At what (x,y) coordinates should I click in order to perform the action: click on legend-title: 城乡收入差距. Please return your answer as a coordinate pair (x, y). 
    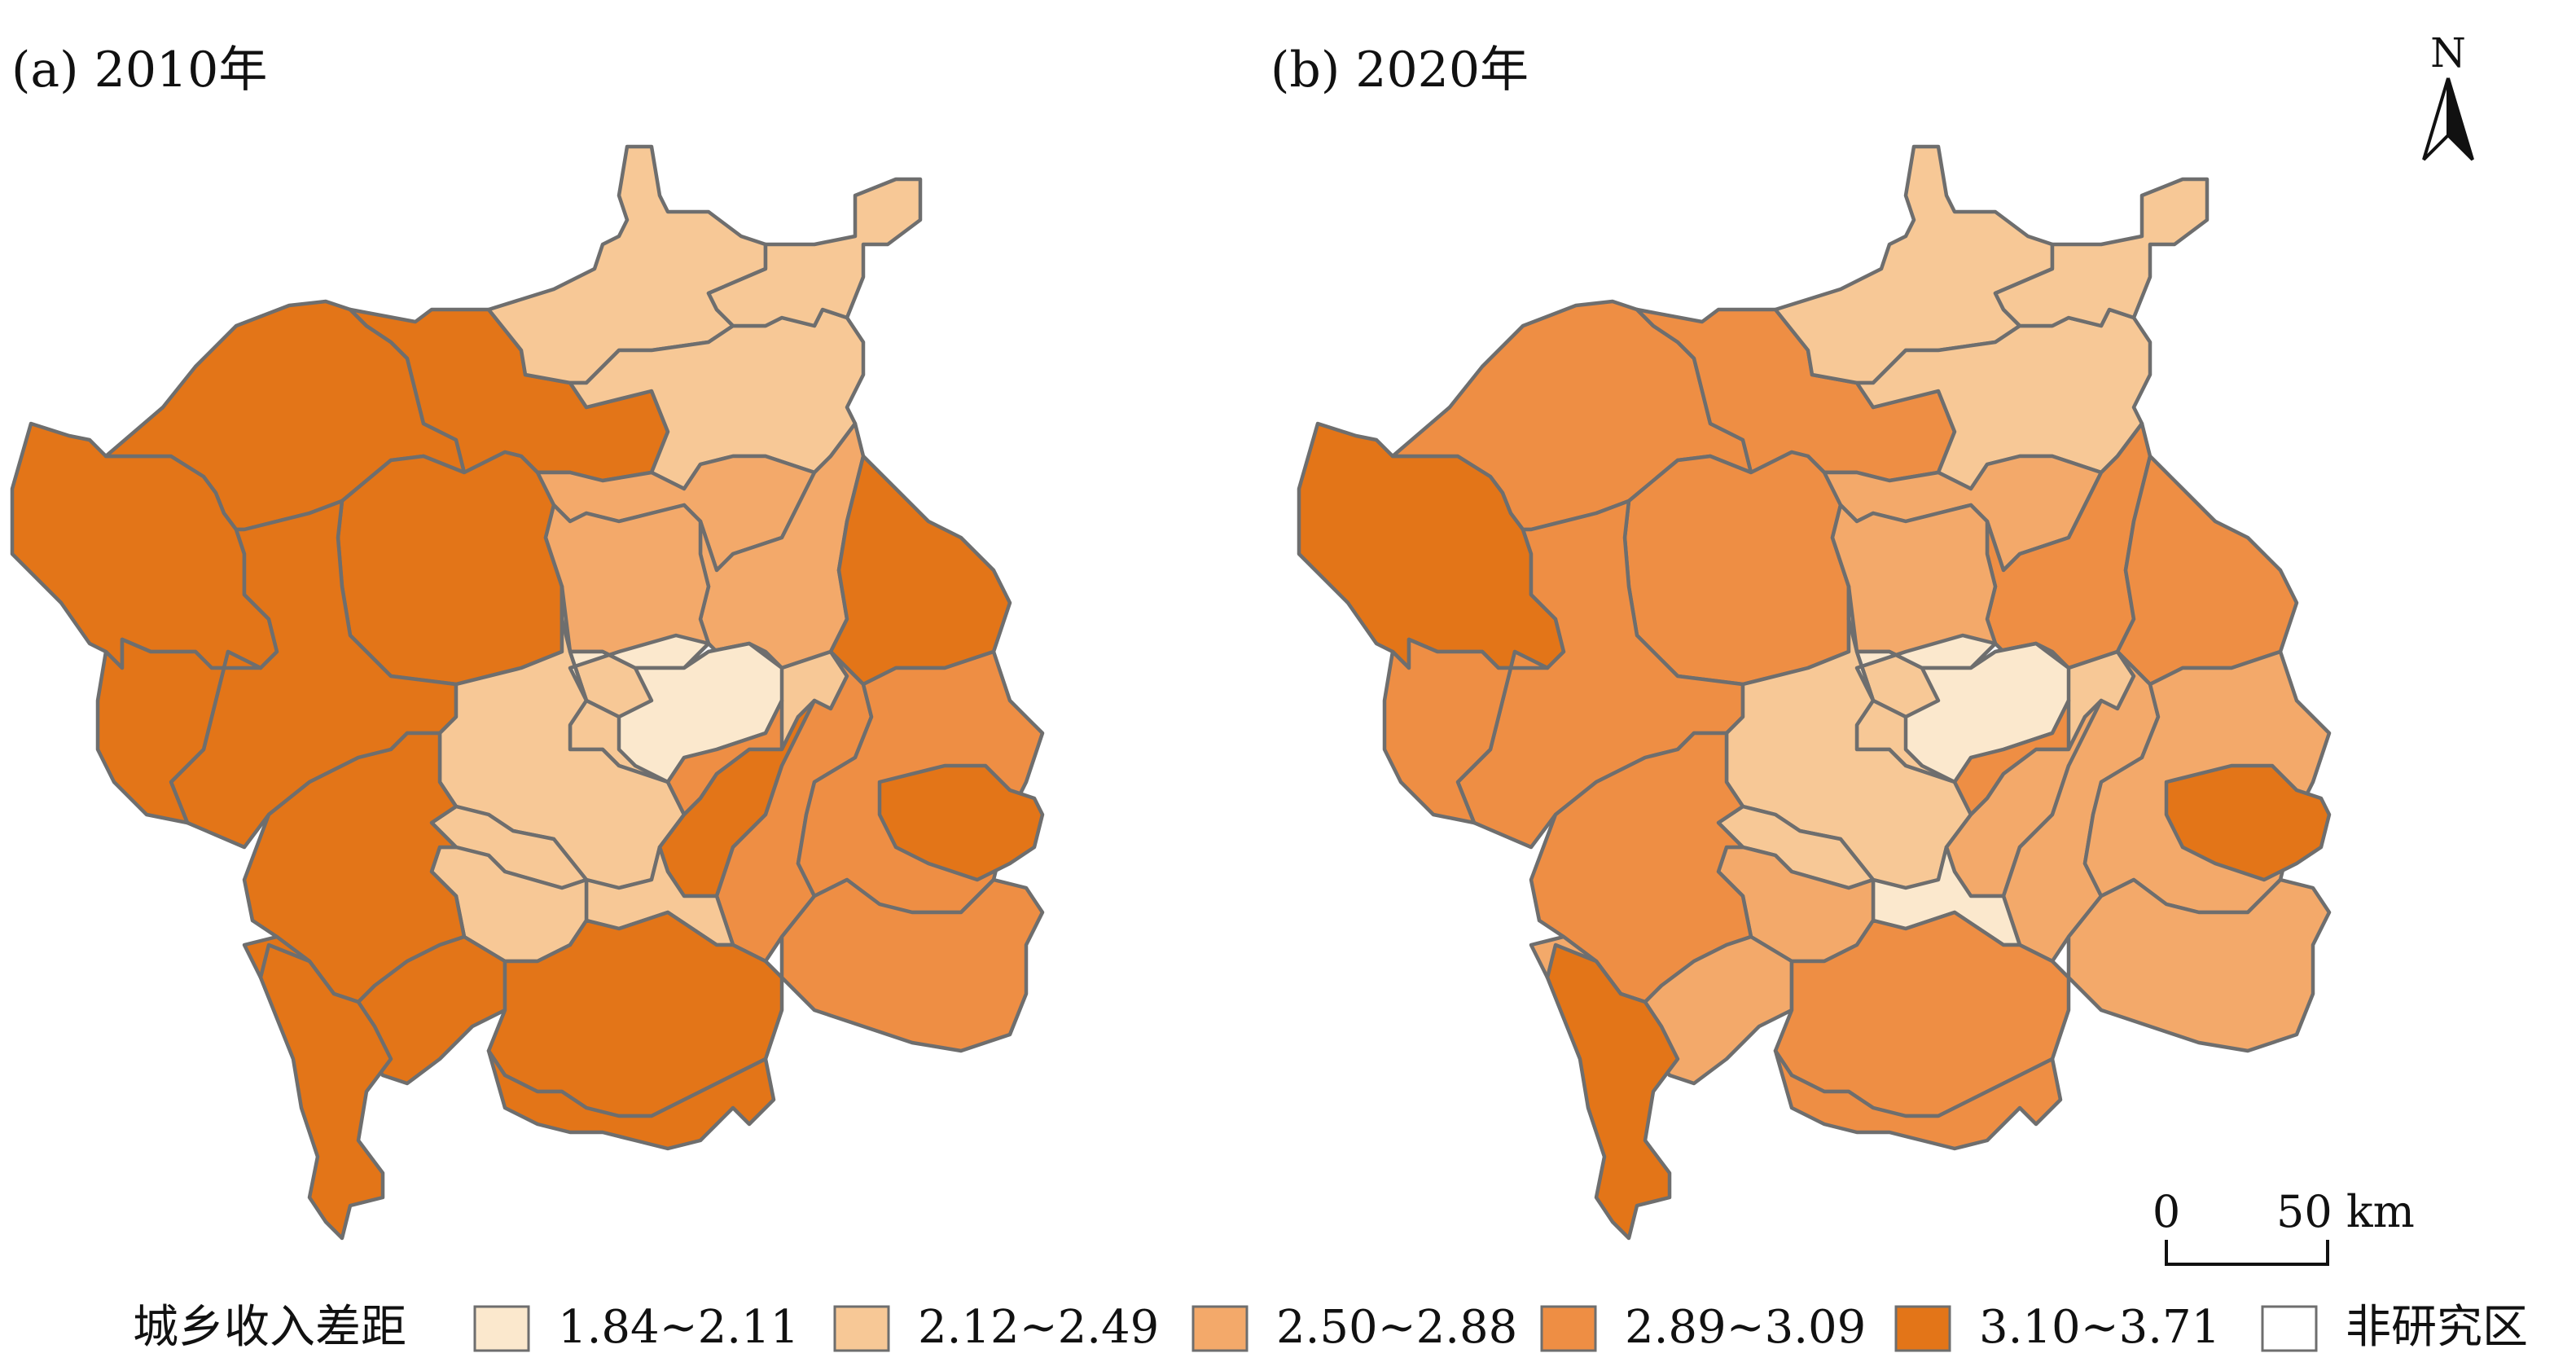
    Looking at the image, I should click on (269, 1327).